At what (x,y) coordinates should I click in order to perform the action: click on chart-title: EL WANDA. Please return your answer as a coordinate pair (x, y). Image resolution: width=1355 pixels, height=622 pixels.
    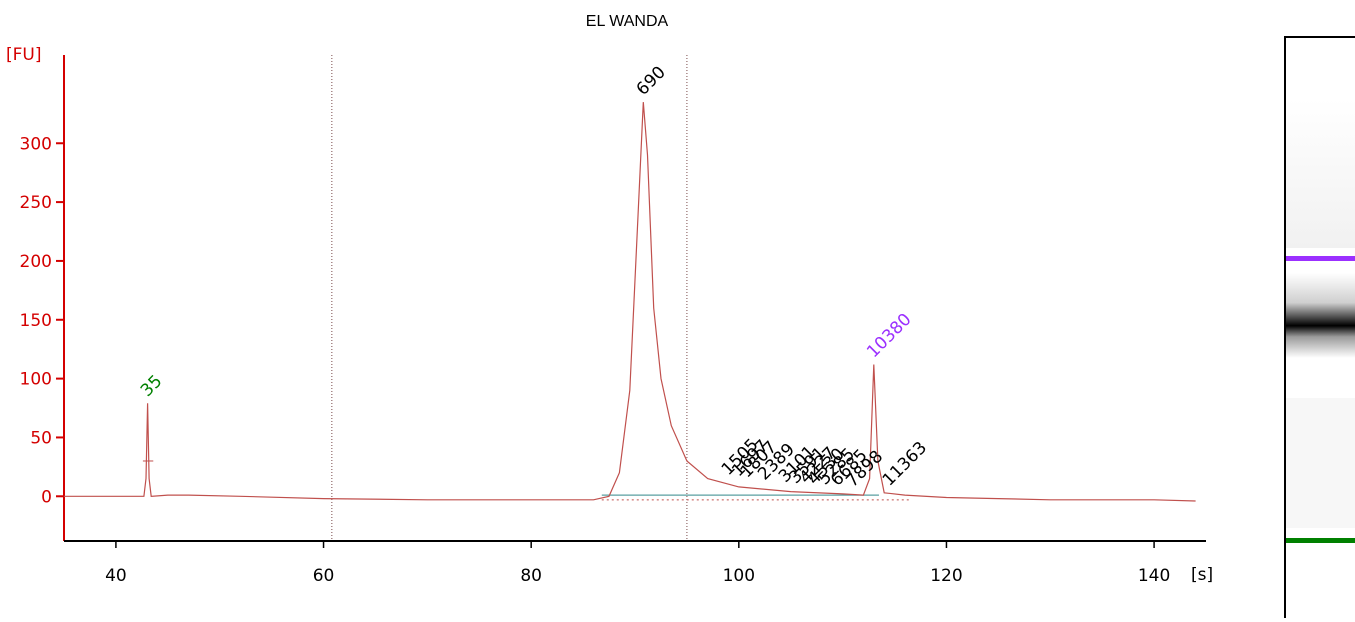
    Looking at the image, I should click on (627, 21).